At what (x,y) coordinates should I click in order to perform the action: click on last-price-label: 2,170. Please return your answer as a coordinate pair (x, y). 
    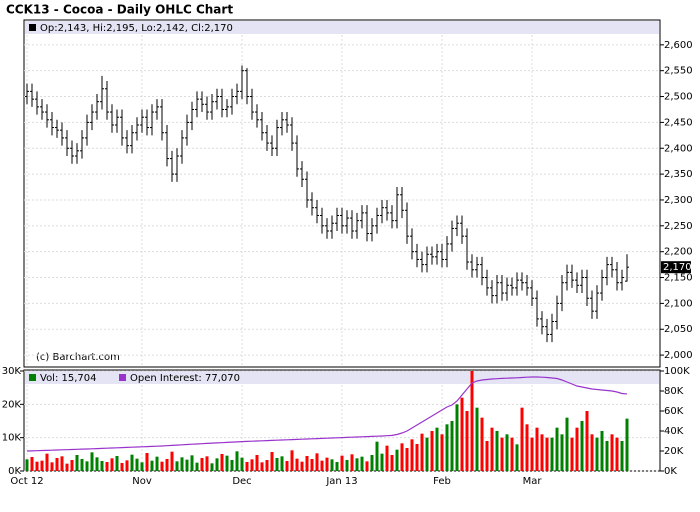
    Looking at the image, I should click on (677, 267).